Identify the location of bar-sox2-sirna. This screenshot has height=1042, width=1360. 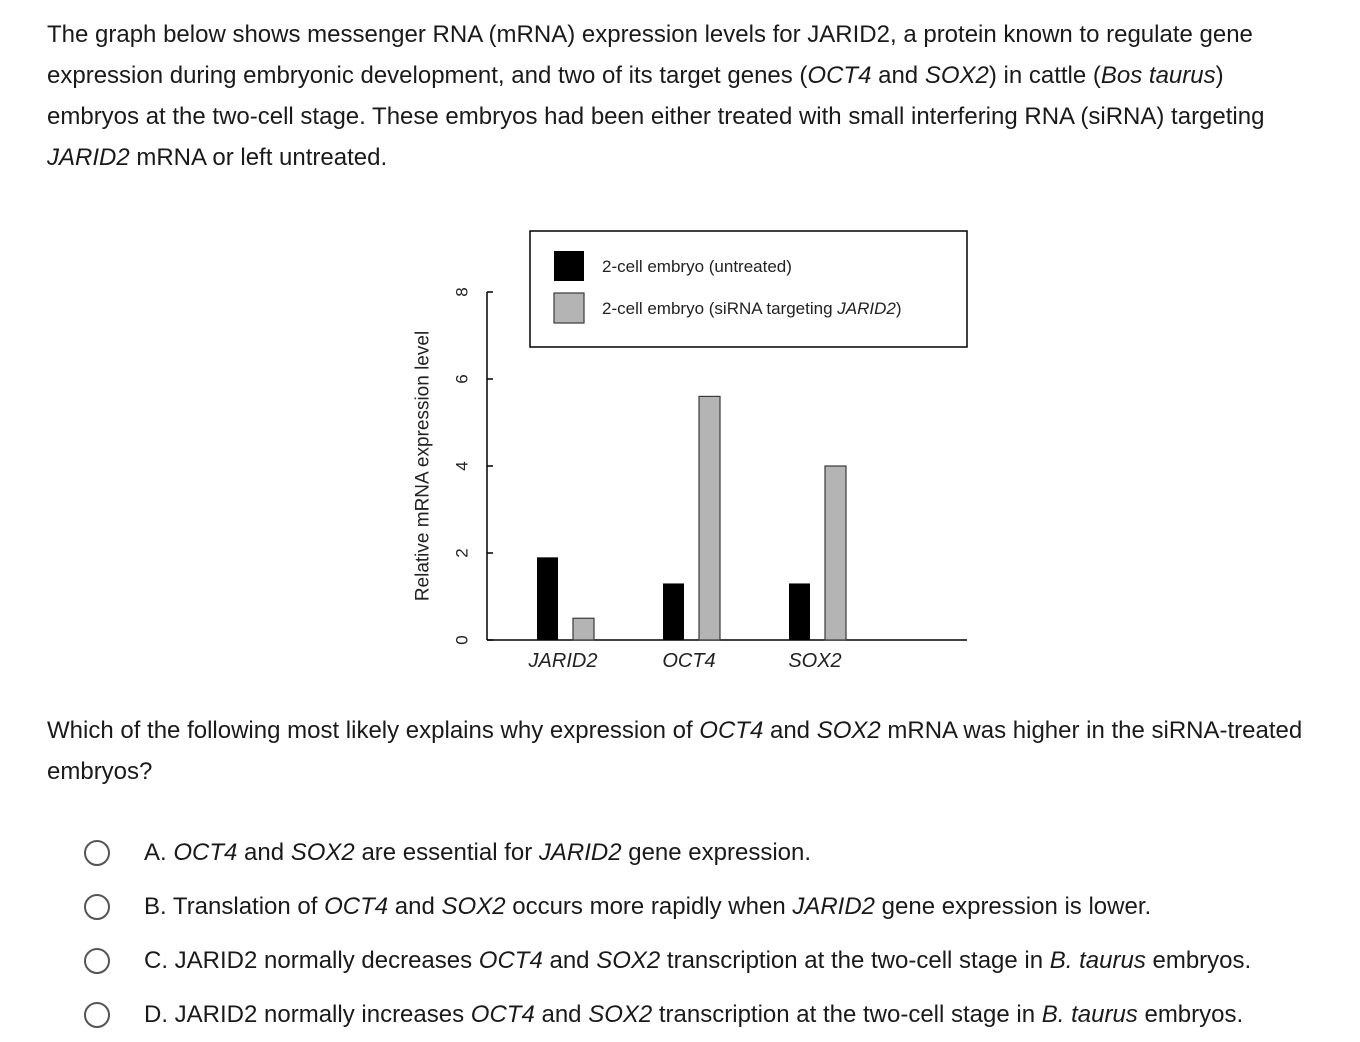
(835, 553).